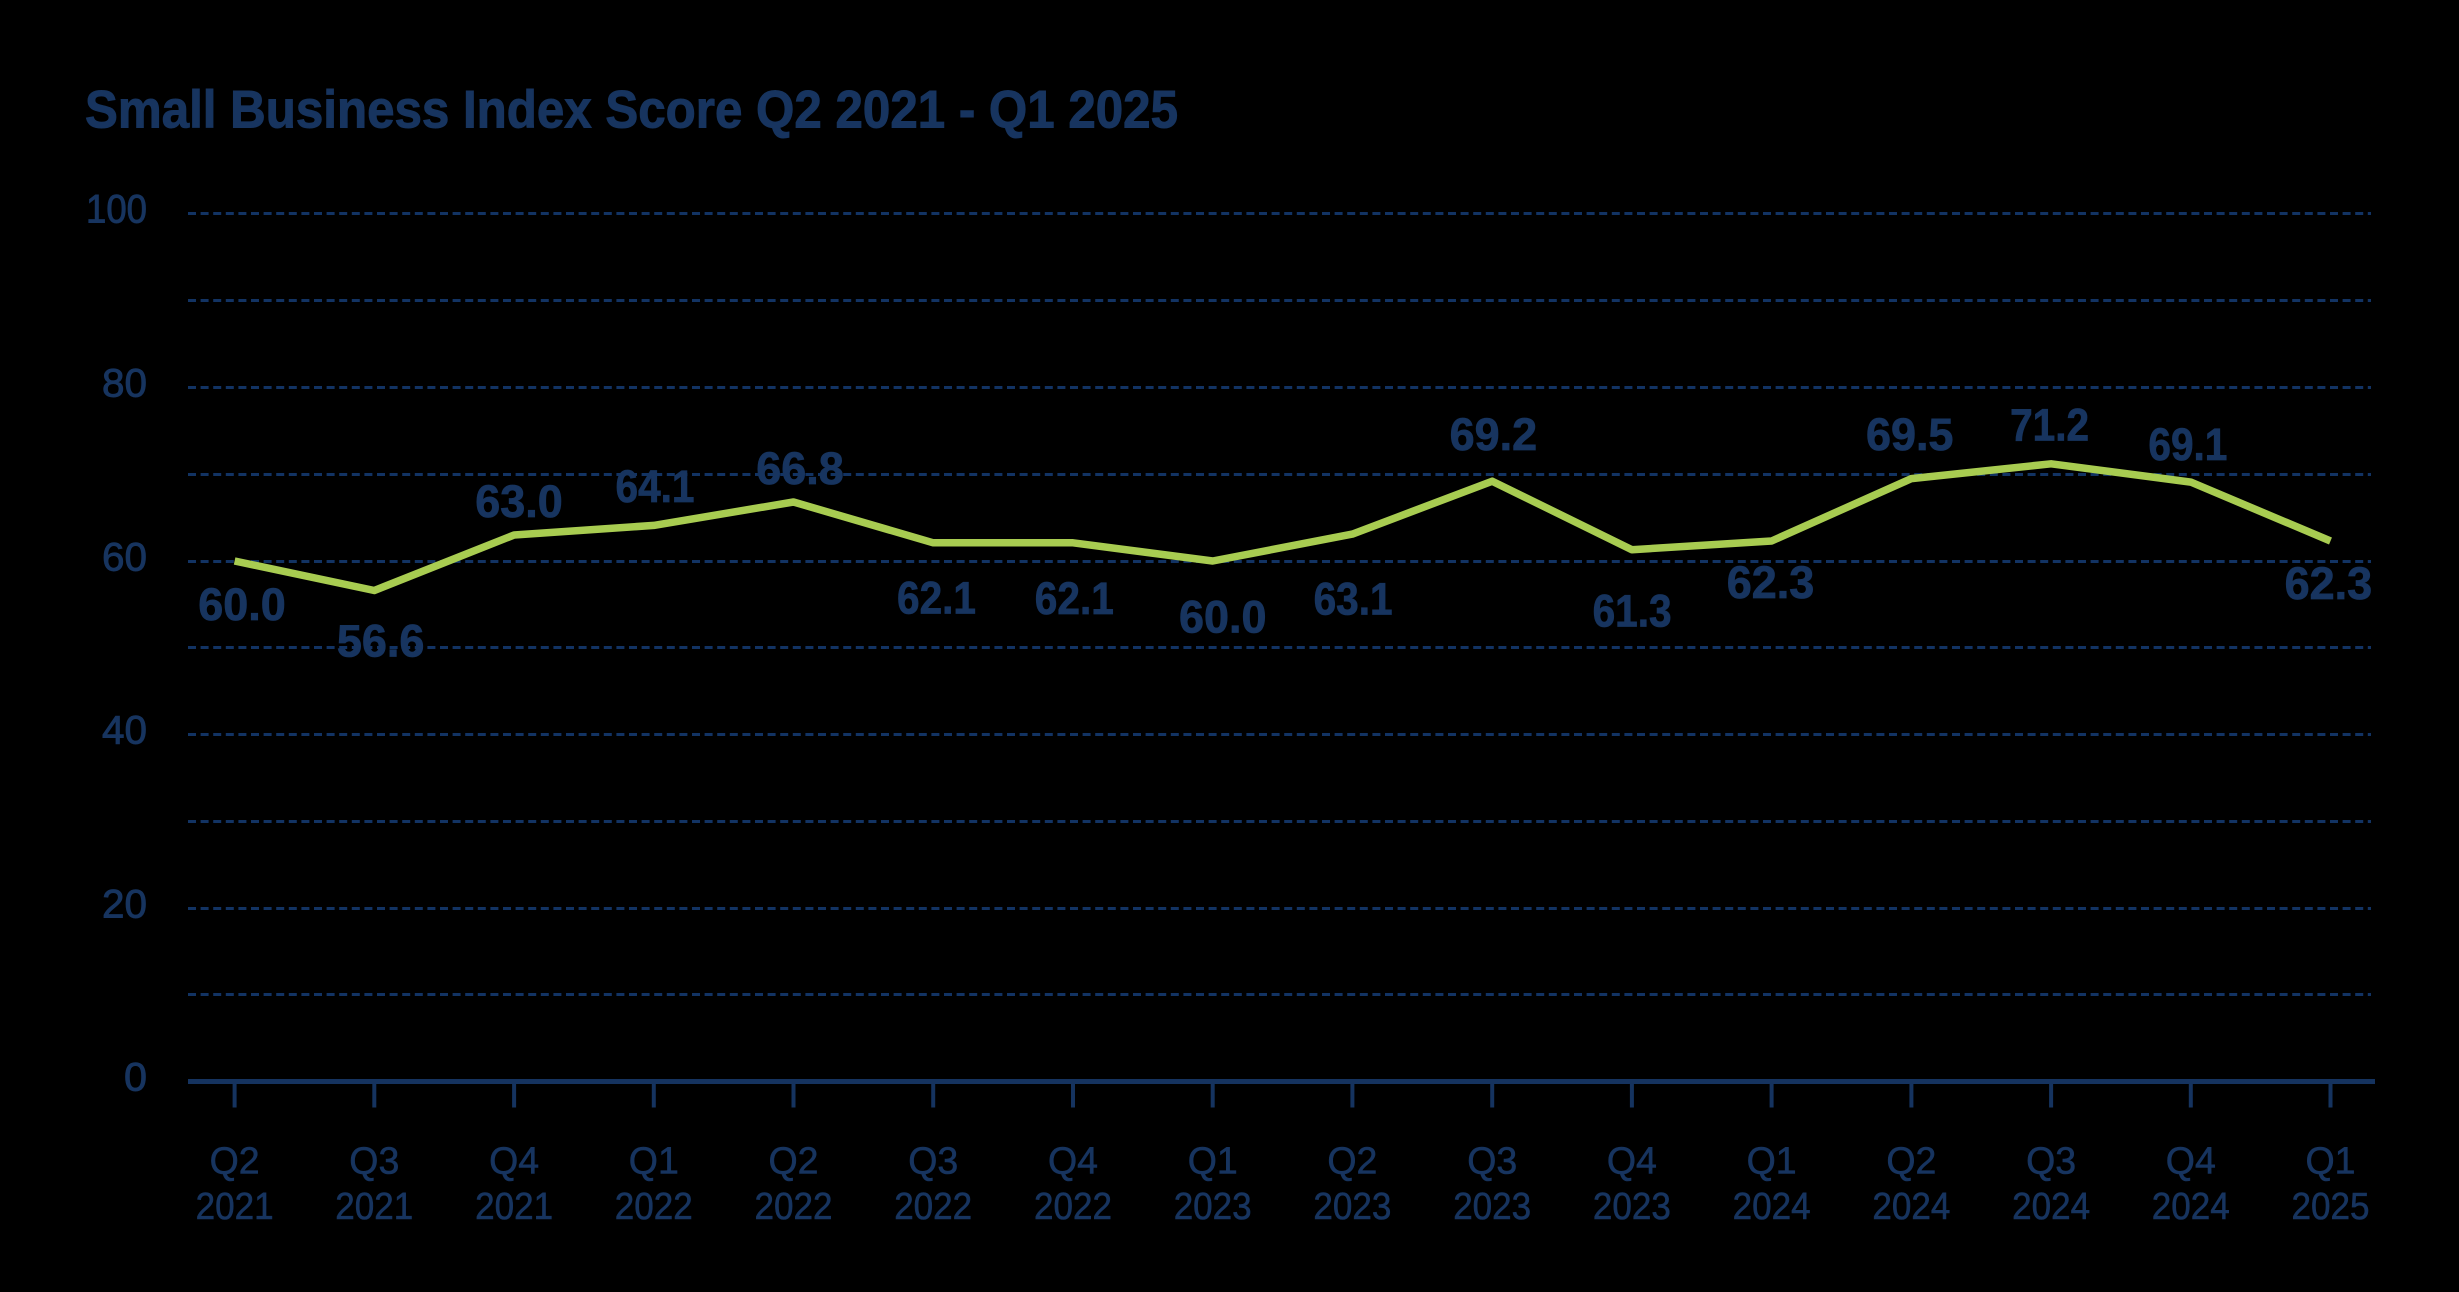  What do you see at coordinates (124, 731) in the screenshot?
I see `svg-text: 40` at bounding box center [124, 731].